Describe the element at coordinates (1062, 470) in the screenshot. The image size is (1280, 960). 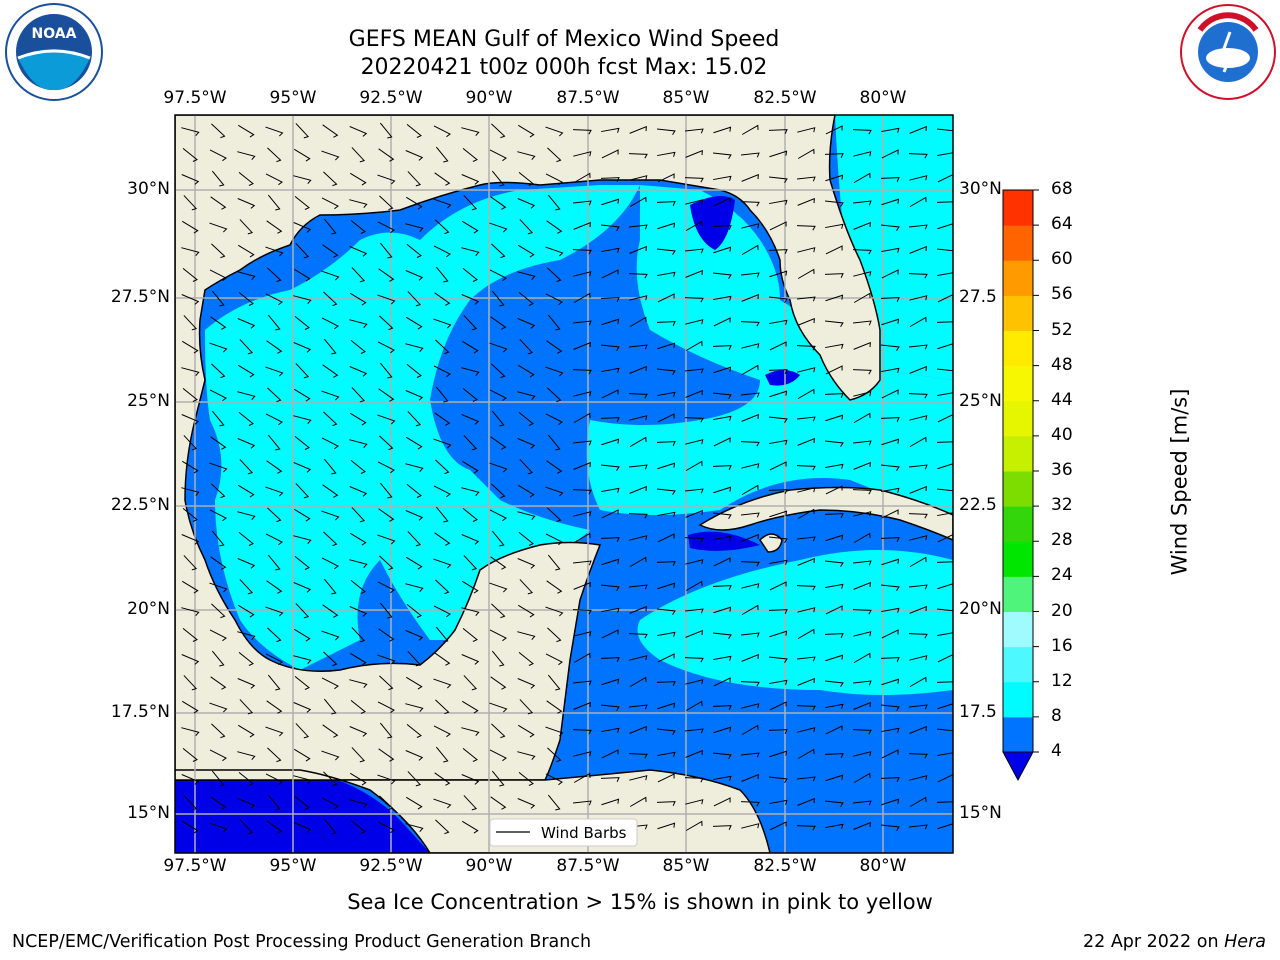
I see `colorbar-tick-label: 36` at that location.